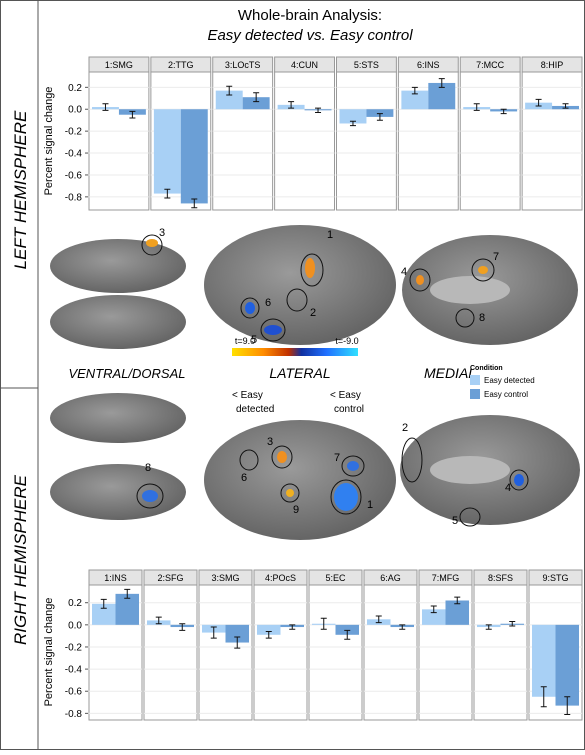  What do you see at coordinates (295, 352) in the screenshot?
I see `colorbar` at bounding box center [295, 352].